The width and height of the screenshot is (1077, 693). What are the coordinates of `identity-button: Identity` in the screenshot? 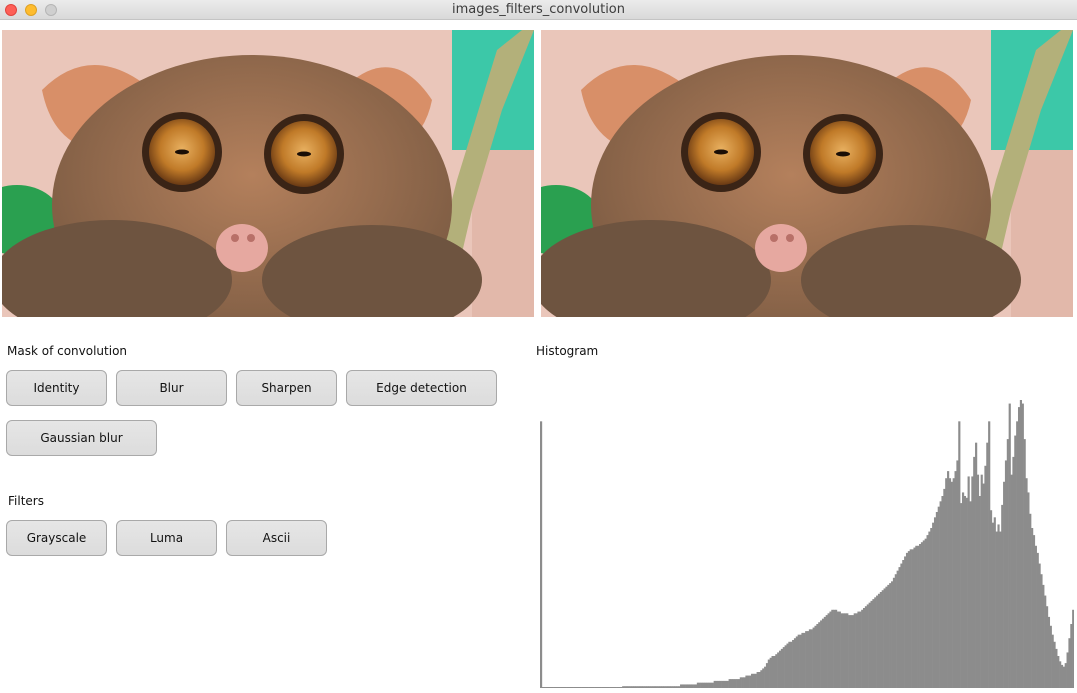 It's located at (56, 388).